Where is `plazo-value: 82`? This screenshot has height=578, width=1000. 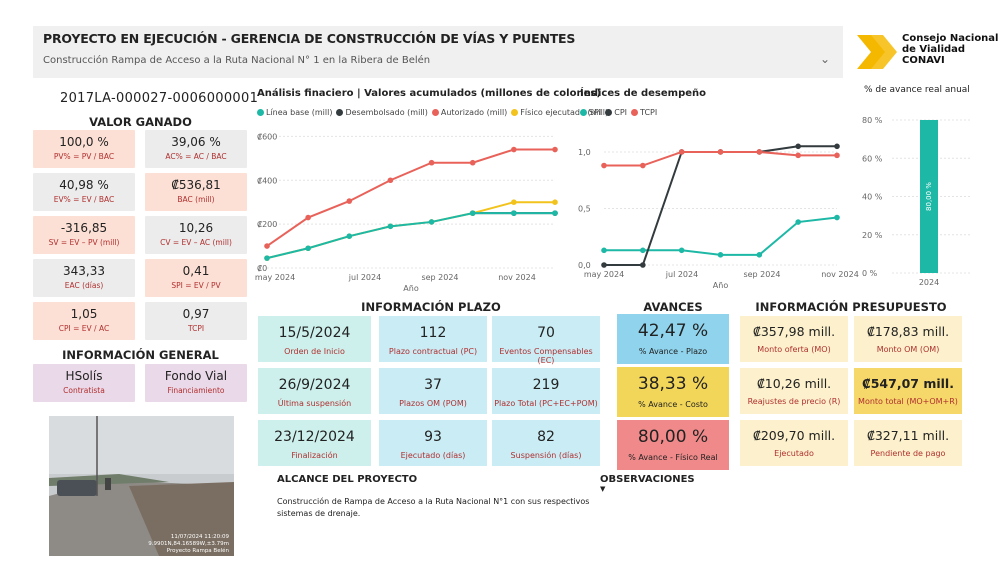 plazo-value: 82 is located at coordinates (546, 437).